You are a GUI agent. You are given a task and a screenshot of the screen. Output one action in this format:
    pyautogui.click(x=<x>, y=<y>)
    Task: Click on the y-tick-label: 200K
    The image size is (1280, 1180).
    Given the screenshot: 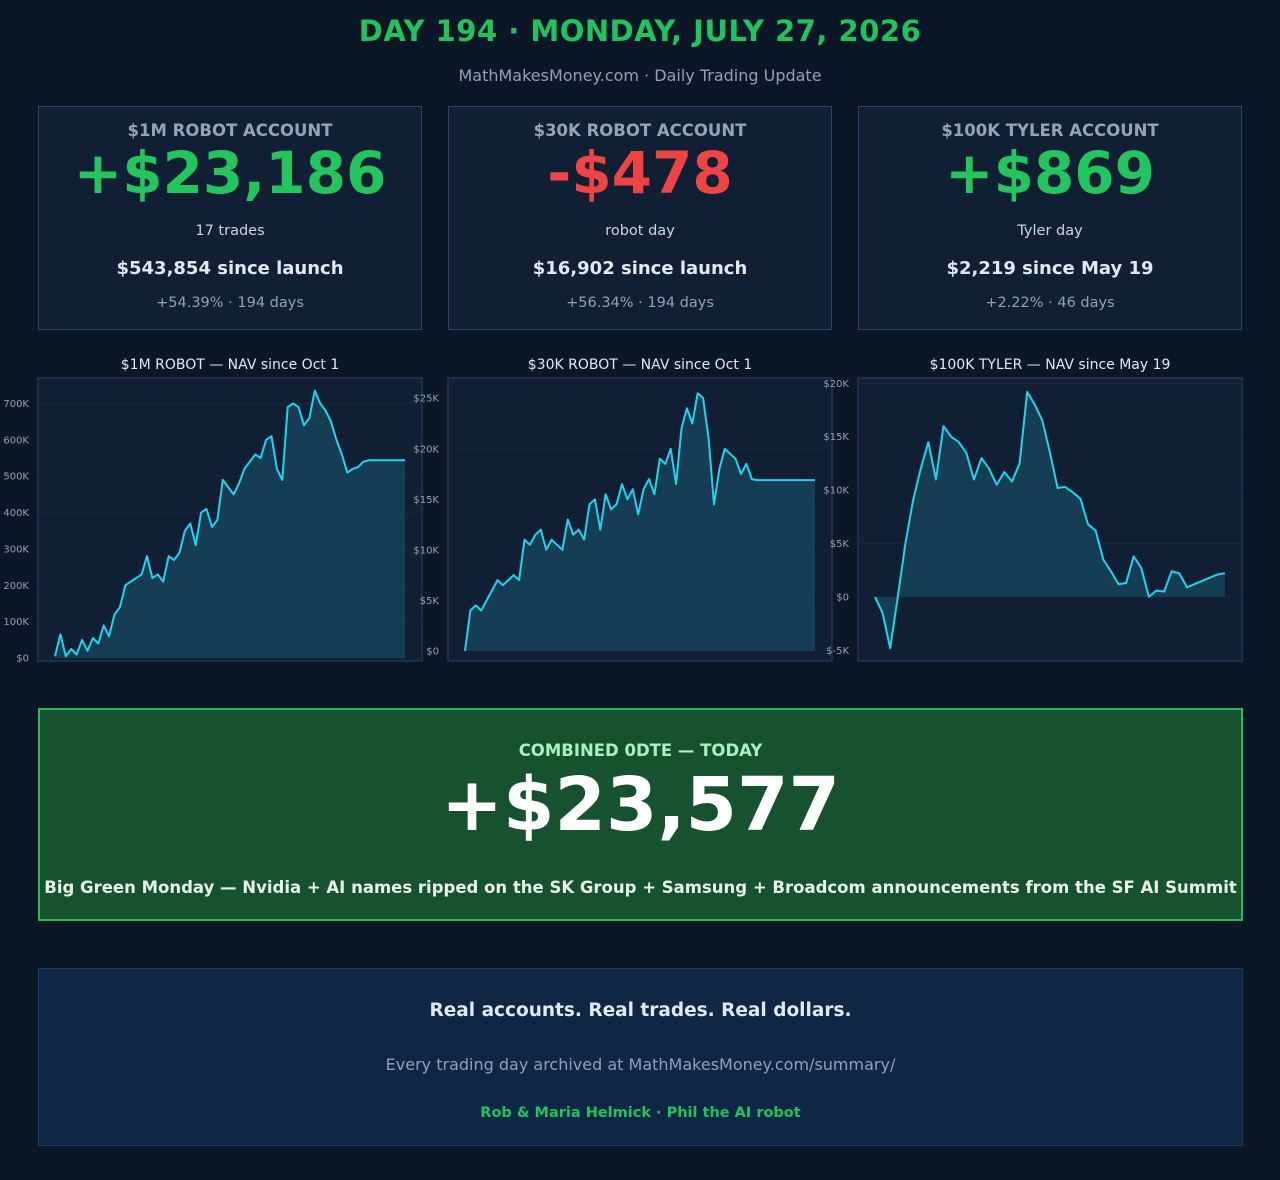 What is the action you would take?
    pyautogui.click(x=16, y=586)
    